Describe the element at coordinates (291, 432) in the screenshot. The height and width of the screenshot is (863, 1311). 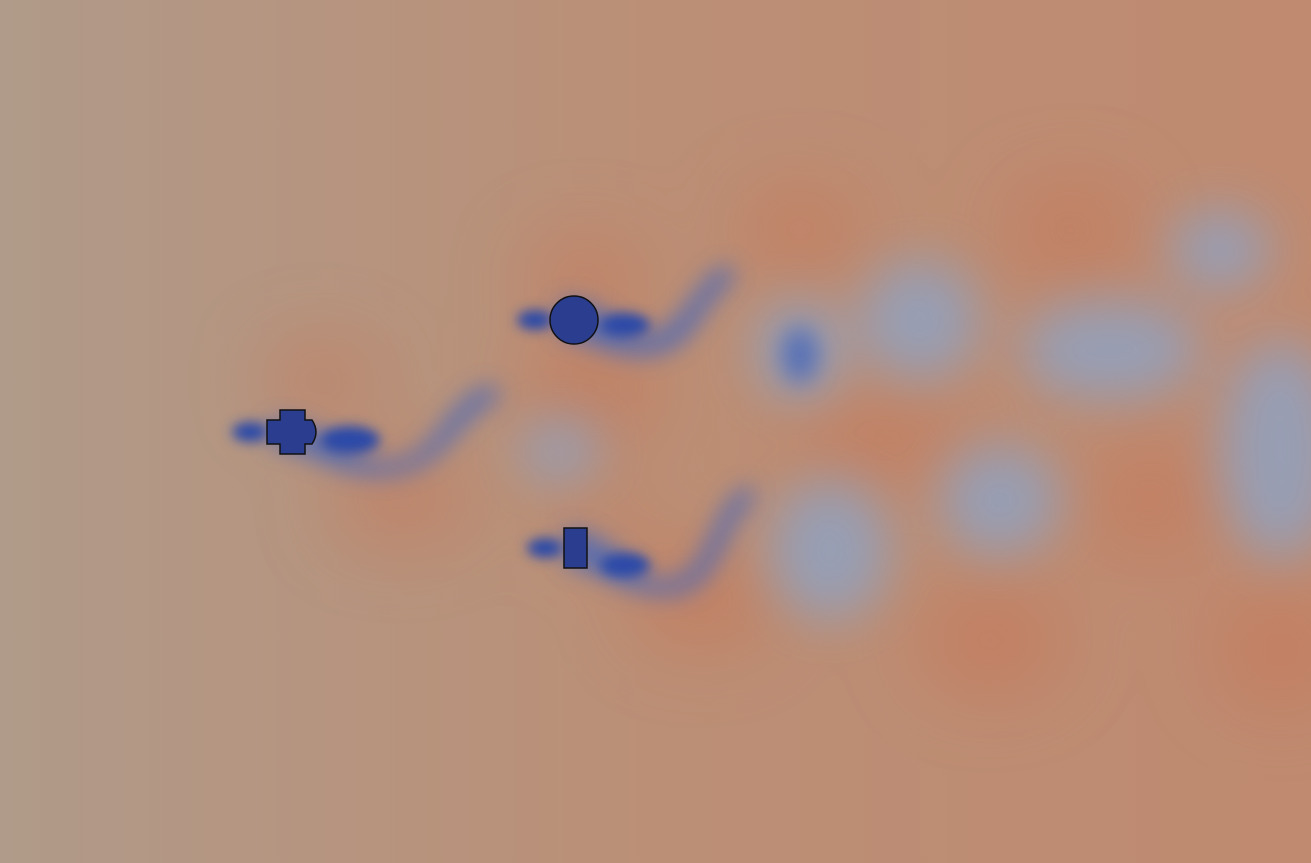
I see `cross-obstacle` at that location.